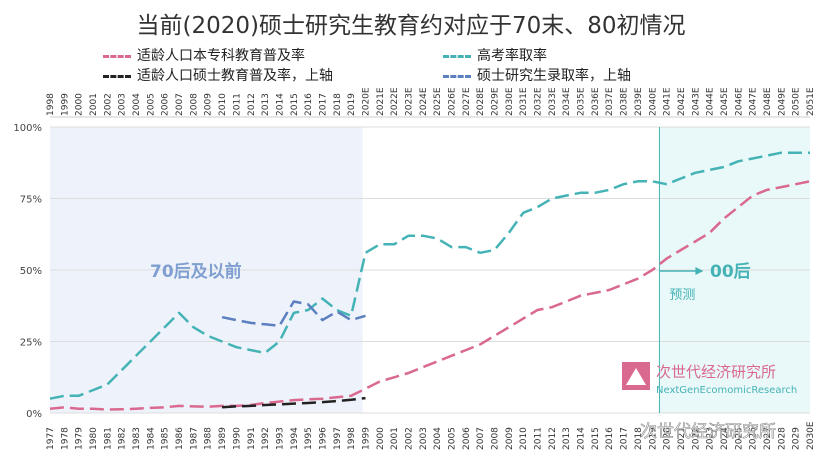 The image size is (822, 465). I want to click on x-tick-label-bottom: 2003, so click(424, 438).